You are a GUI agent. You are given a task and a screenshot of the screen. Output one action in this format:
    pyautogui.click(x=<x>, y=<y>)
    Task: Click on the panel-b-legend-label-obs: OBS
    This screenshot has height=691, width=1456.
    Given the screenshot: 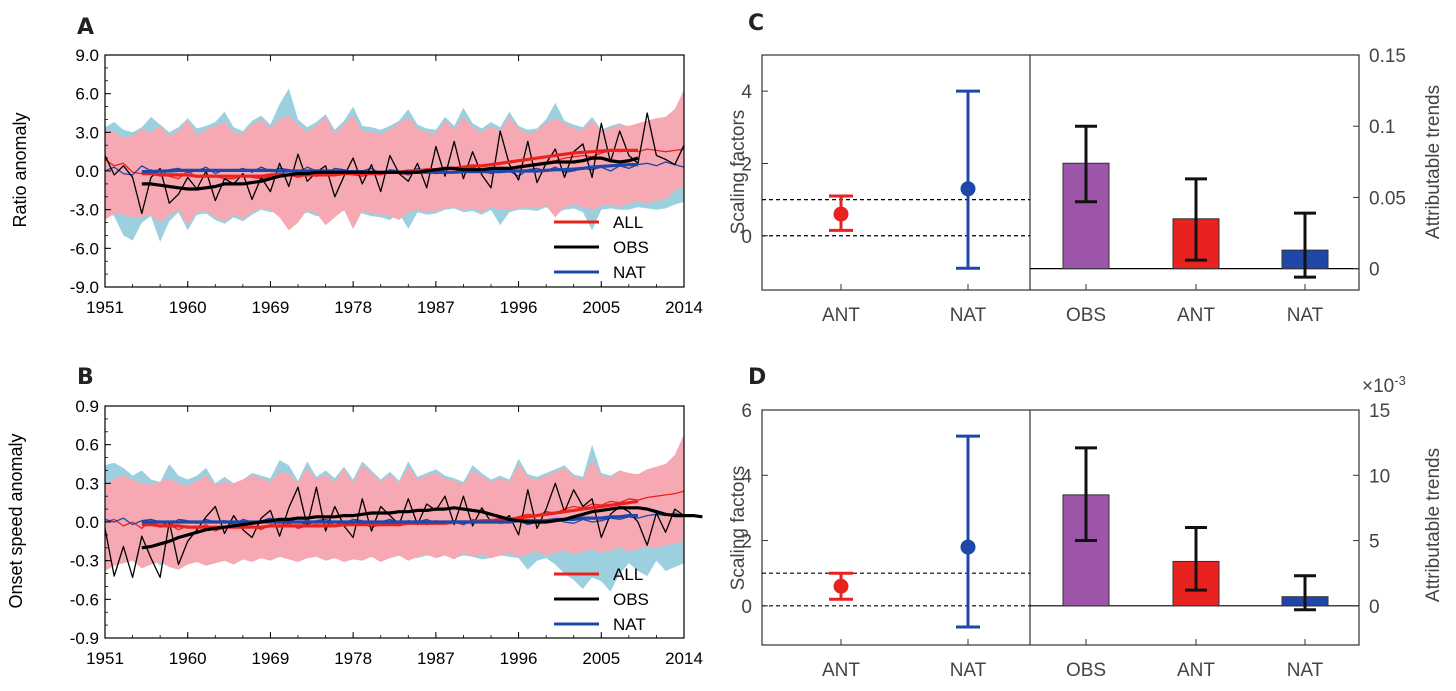 What is the action you would take?
    pyautogui.click(x=631, y=599)
    